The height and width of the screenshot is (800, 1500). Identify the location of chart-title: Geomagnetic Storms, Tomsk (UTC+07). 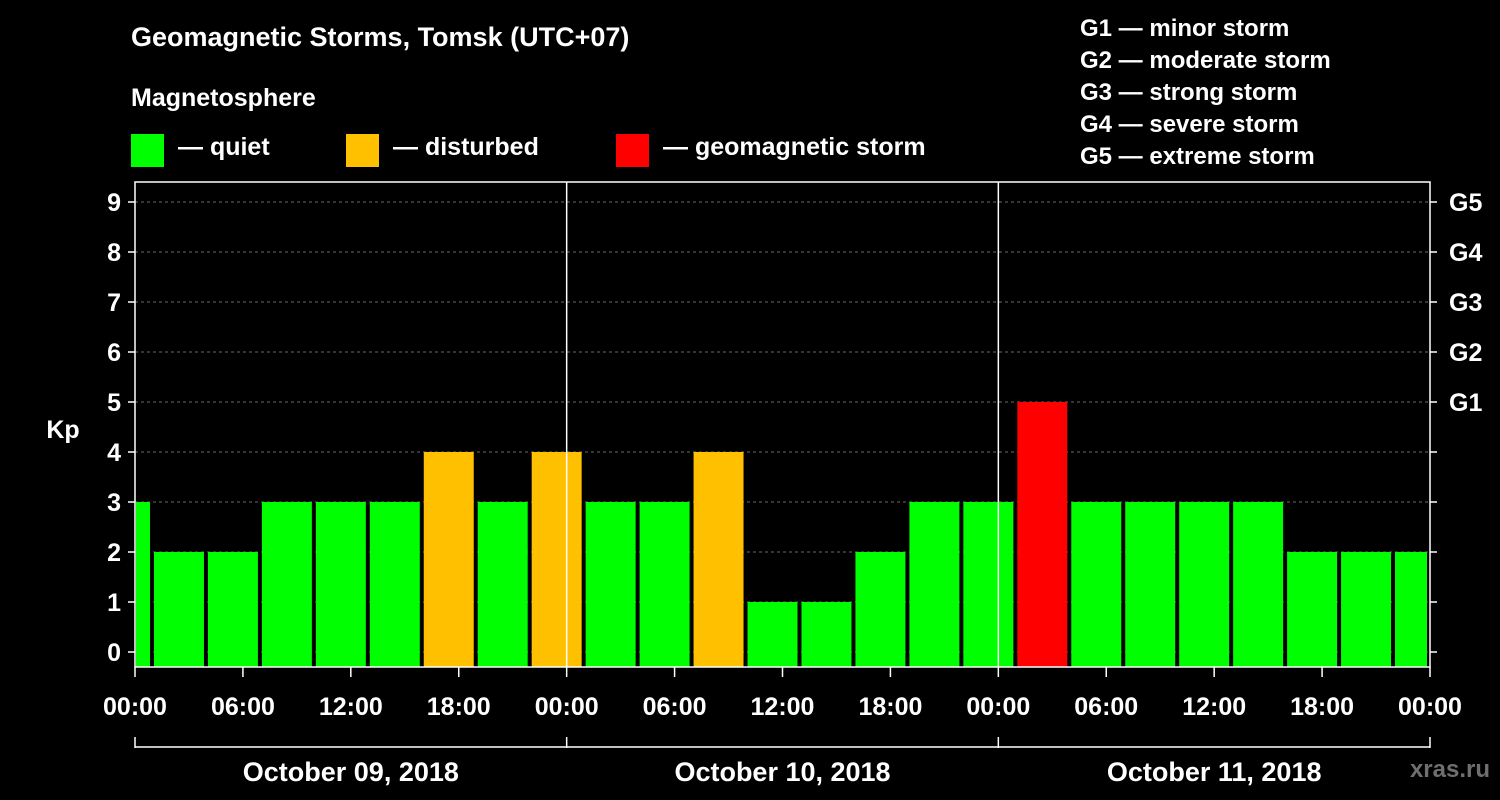
(380, 37).